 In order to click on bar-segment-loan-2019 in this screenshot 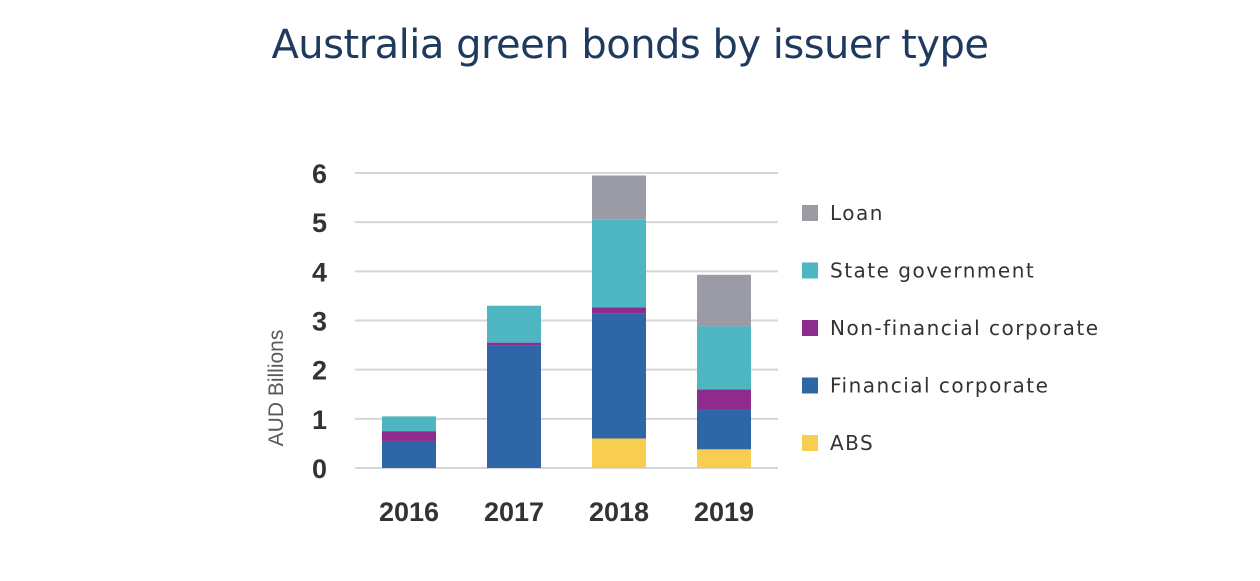, I will do `click(724, 300)`.